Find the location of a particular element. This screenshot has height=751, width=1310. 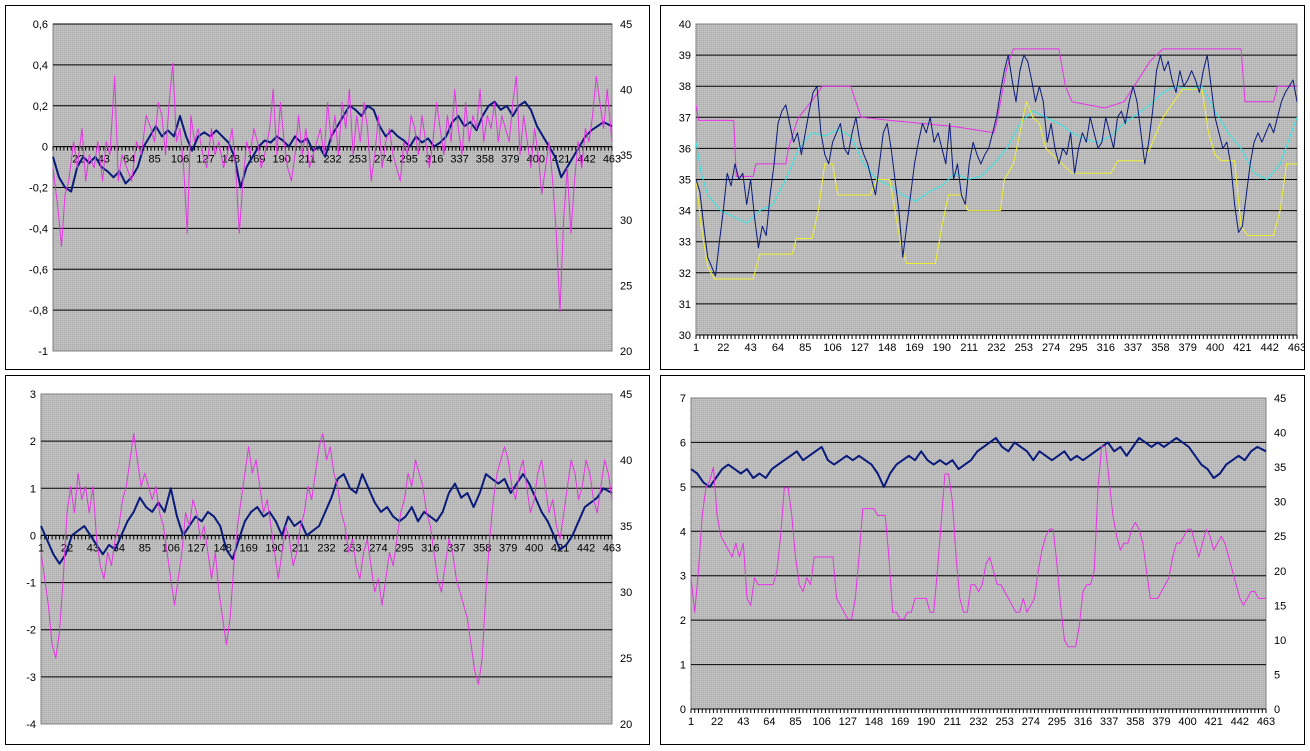

x-tick-label: 274 is located at coordinates (1031, 722).